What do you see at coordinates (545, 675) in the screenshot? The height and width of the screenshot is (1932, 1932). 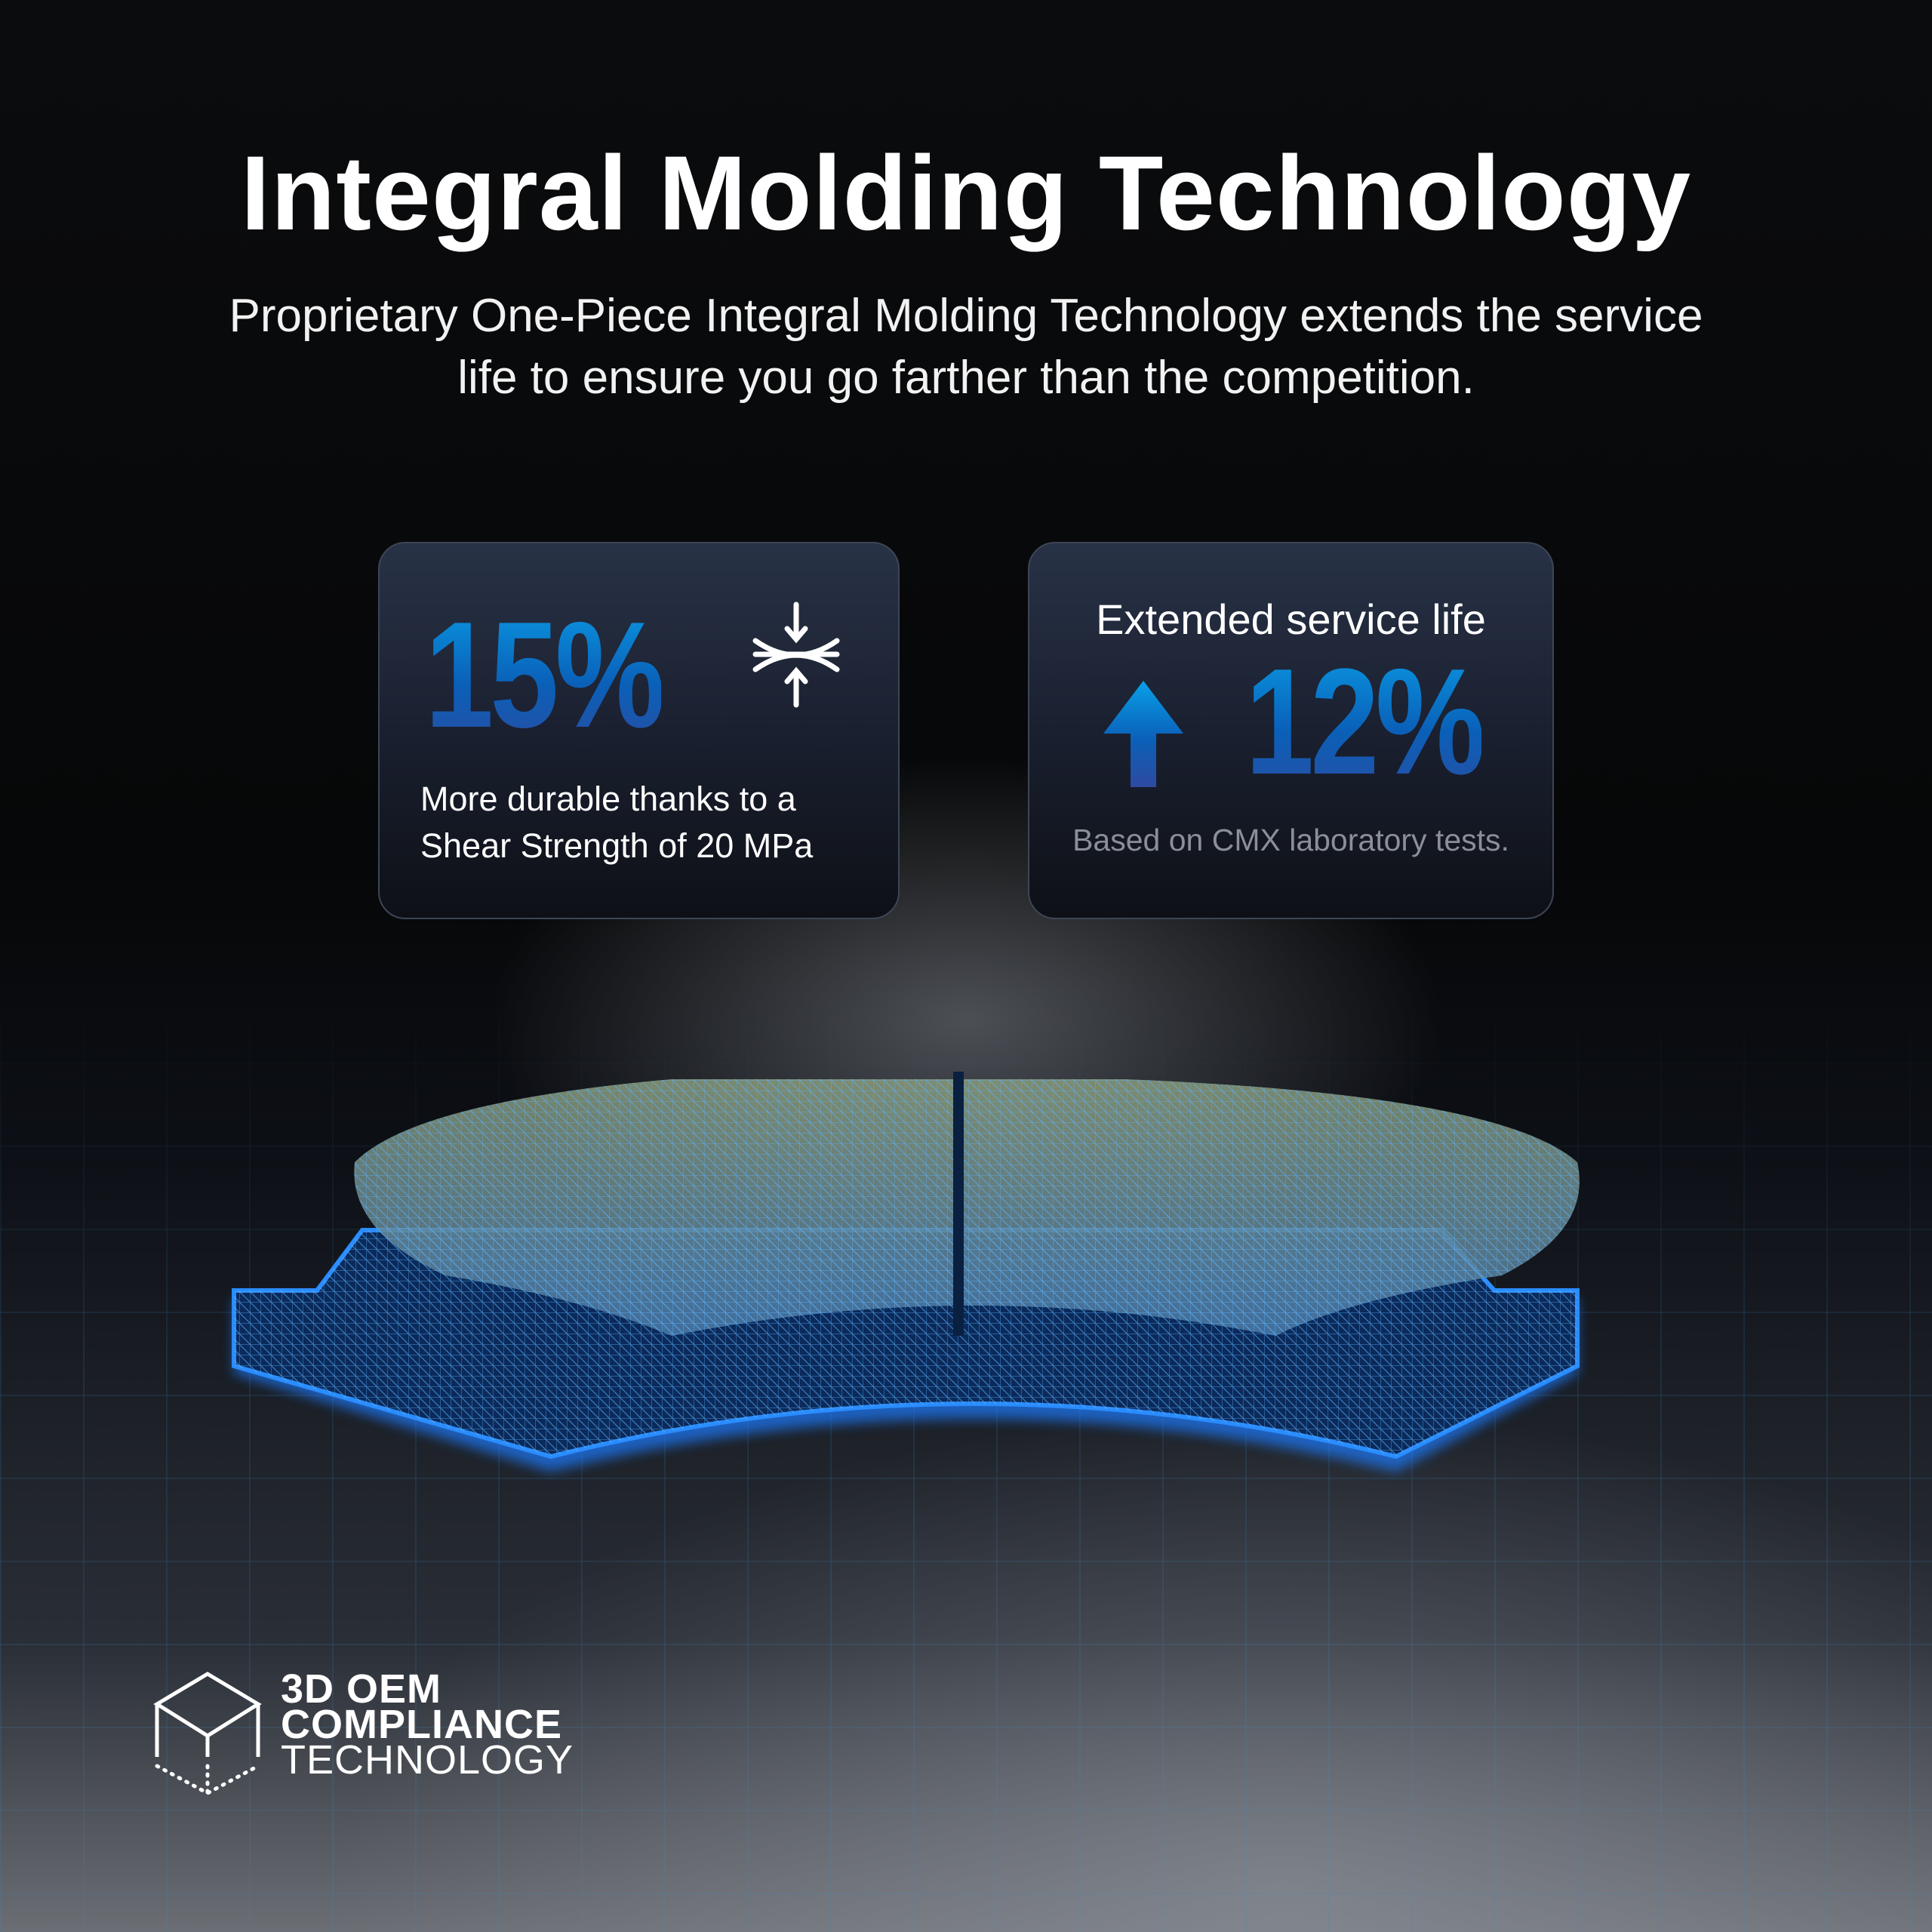 I see `durability-value: 15%` at bounding box center [545, 675].